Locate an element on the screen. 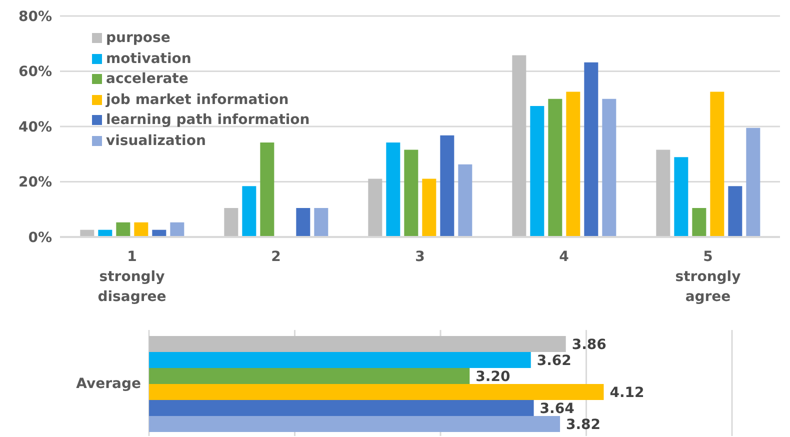 The width and height of the screenshot is (790, 437). legend-label: accelerate is located at coordinates (147, 79).